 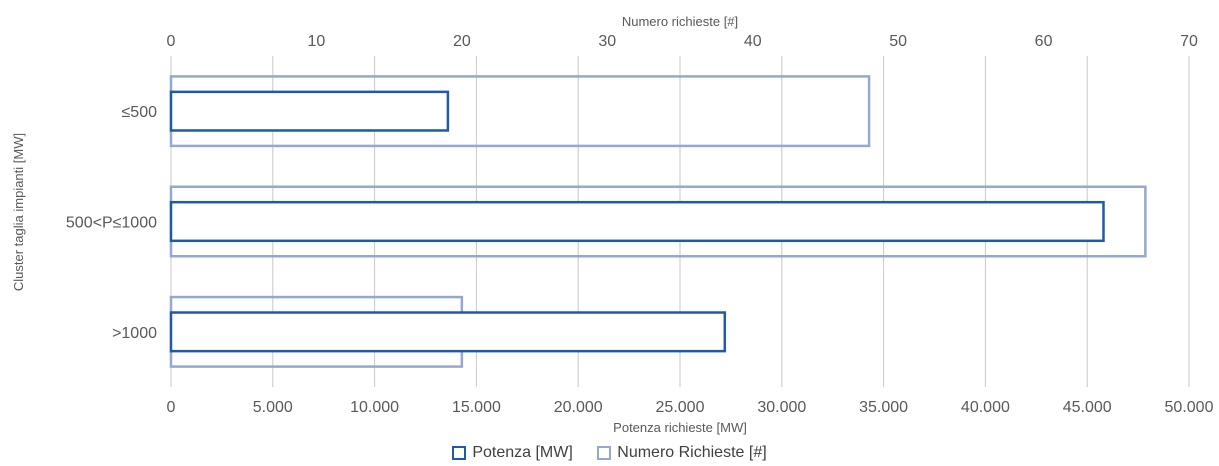 What do you see at coordinates (985, 407) in the screenshot?
I see `x-bottom-tick-label: 40.000` at bounding box center [985, 407].